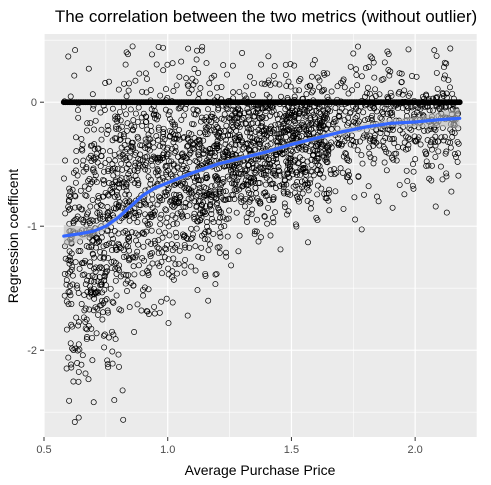 Image resolution: width=491 pixels, height=485 pixels. I want to click on x-axis-ticks: 0.5 1.0 1.5 2.0, so click(229, 446).